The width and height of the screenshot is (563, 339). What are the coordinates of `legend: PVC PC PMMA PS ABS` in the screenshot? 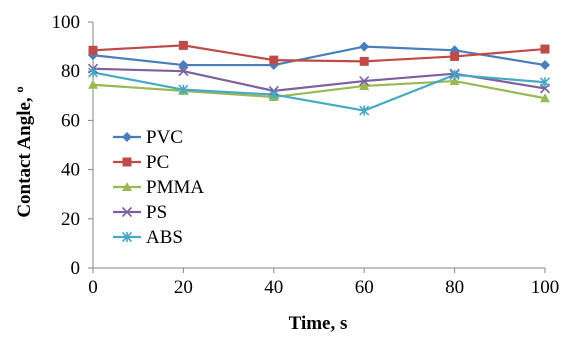 It's located at (158, 187).